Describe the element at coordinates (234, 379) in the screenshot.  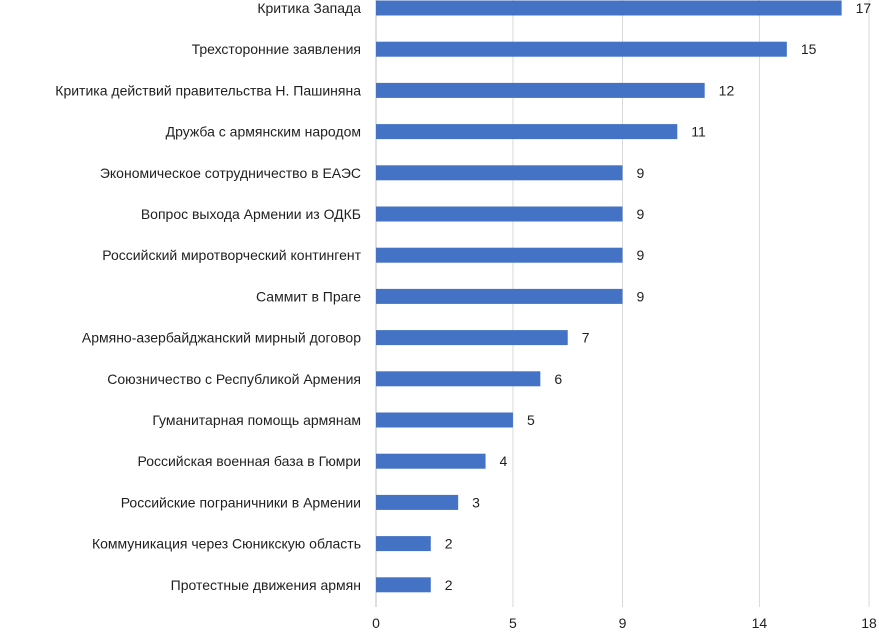
I see `category-label: Союзничество с Республикой Армения` at that location.